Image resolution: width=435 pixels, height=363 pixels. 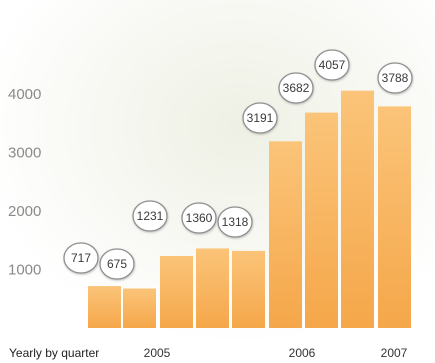 I want to click on data-label: 675, so click(x=117, y=264).